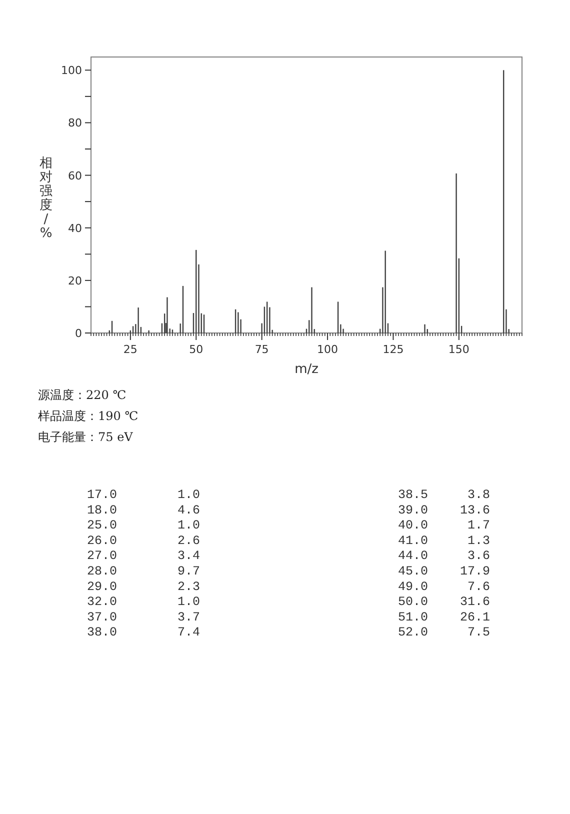 The height and width of the screenshot is (814, 570). What do you see at coordinates (143, 587) in the screenshot?
I see `text: 29.0 2.3` at bounding box center [143, 587].